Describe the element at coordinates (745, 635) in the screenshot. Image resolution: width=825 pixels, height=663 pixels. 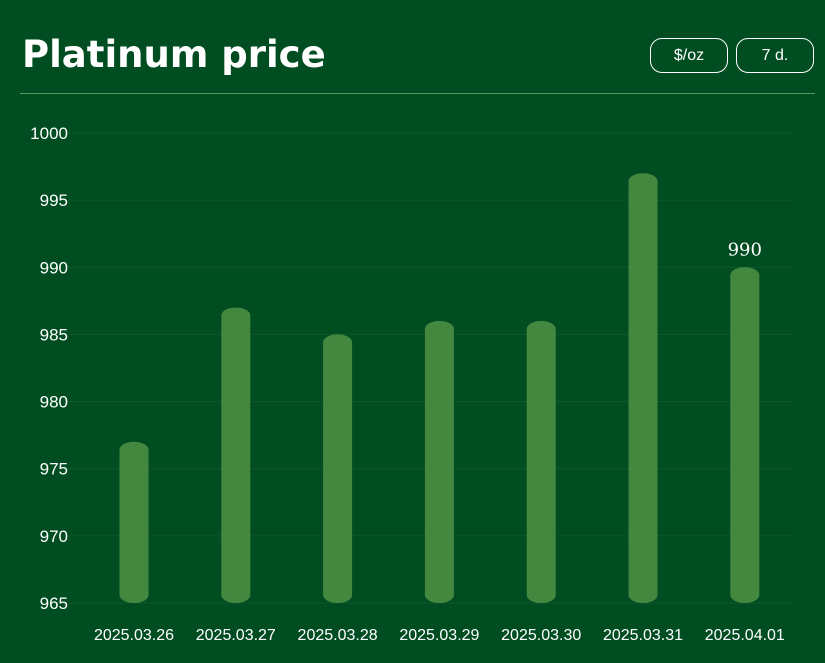
I see `x-tick-label: 2025.04.01` at that location.